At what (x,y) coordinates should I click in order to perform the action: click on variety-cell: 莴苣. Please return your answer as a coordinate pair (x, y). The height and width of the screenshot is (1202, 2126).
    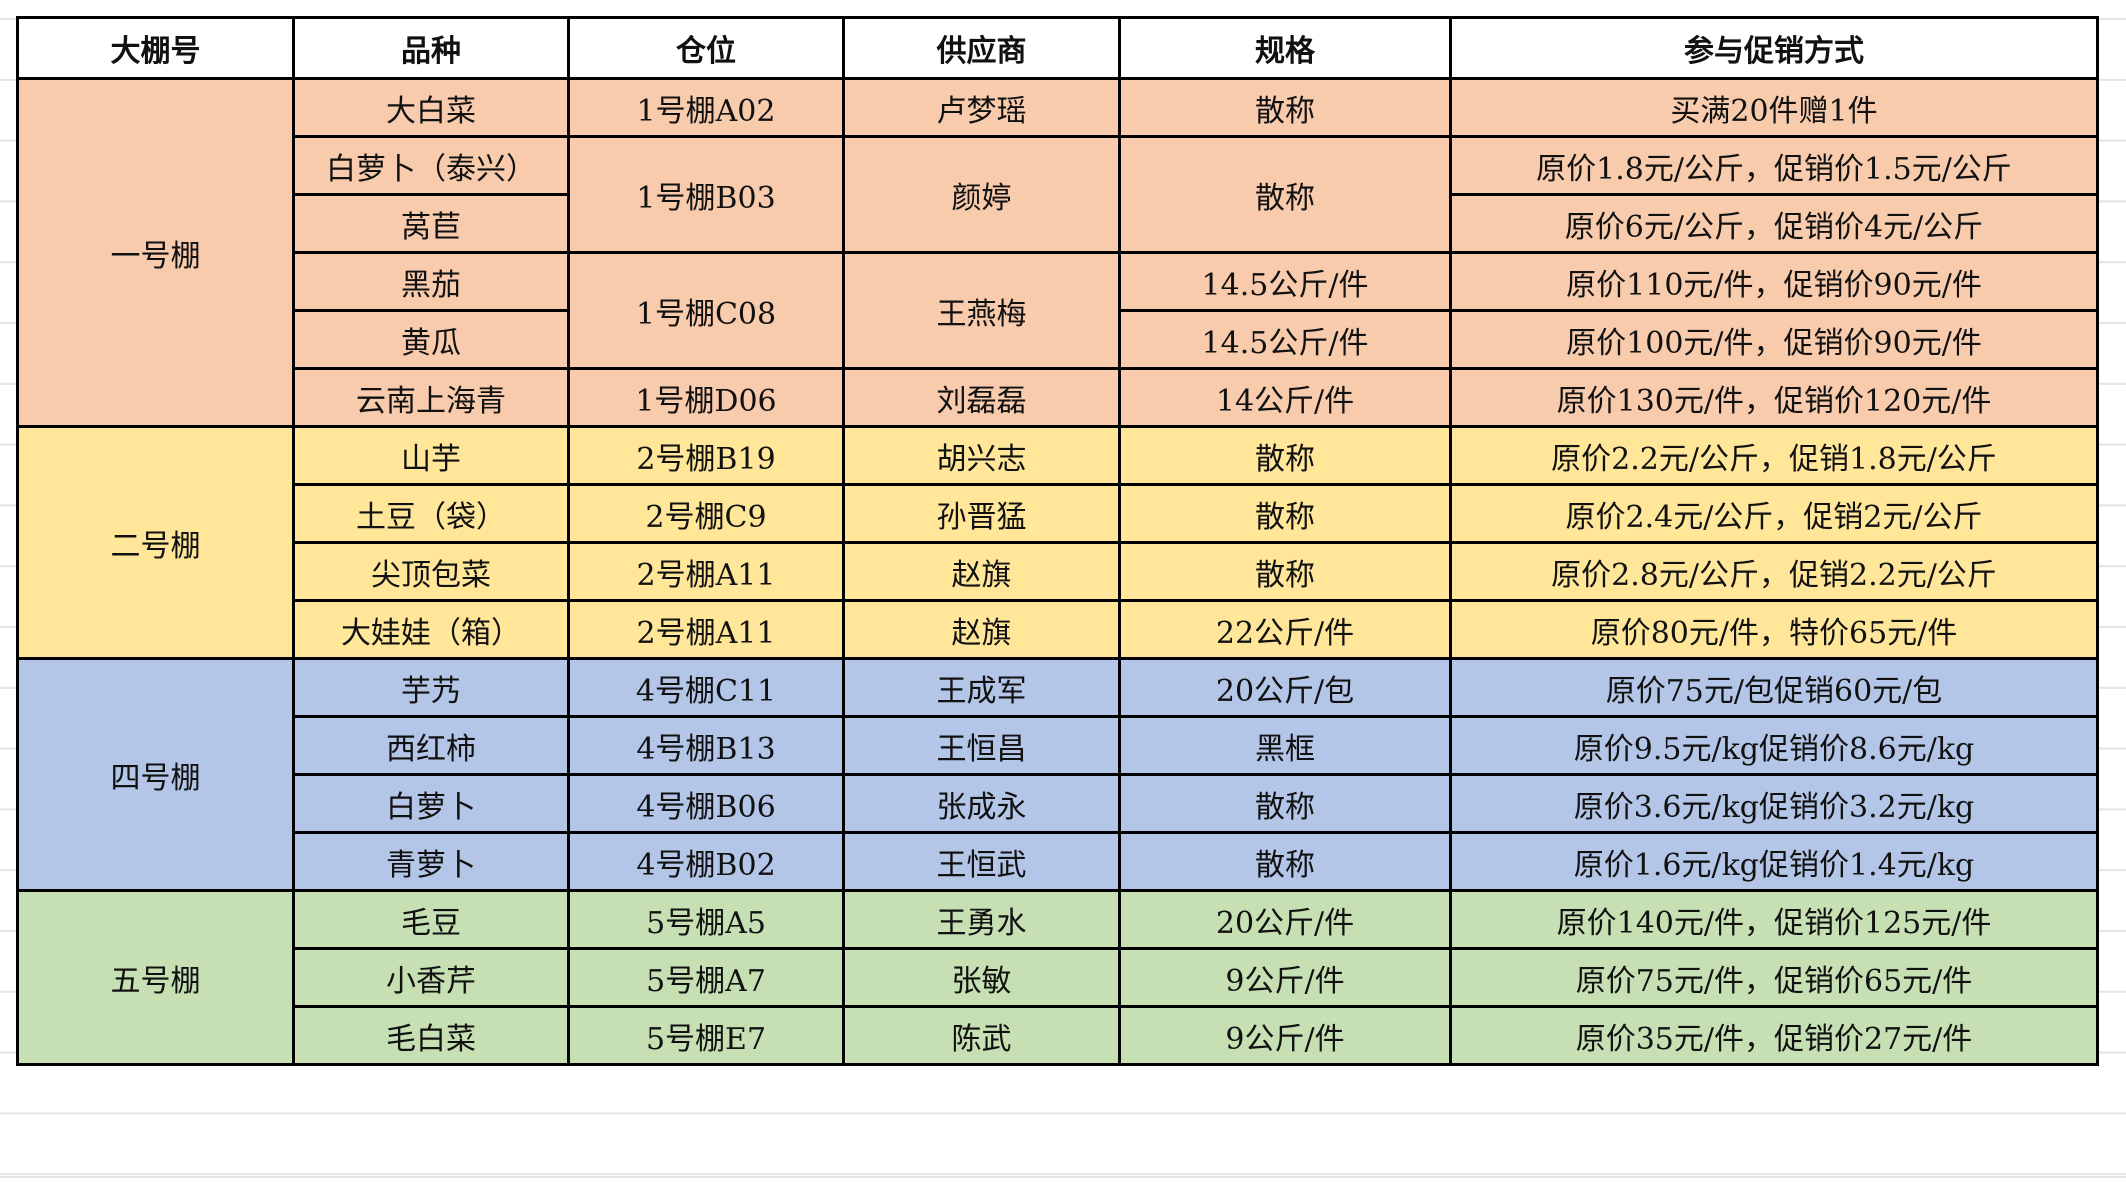
    Looking at the image, I should click on (431, 223).